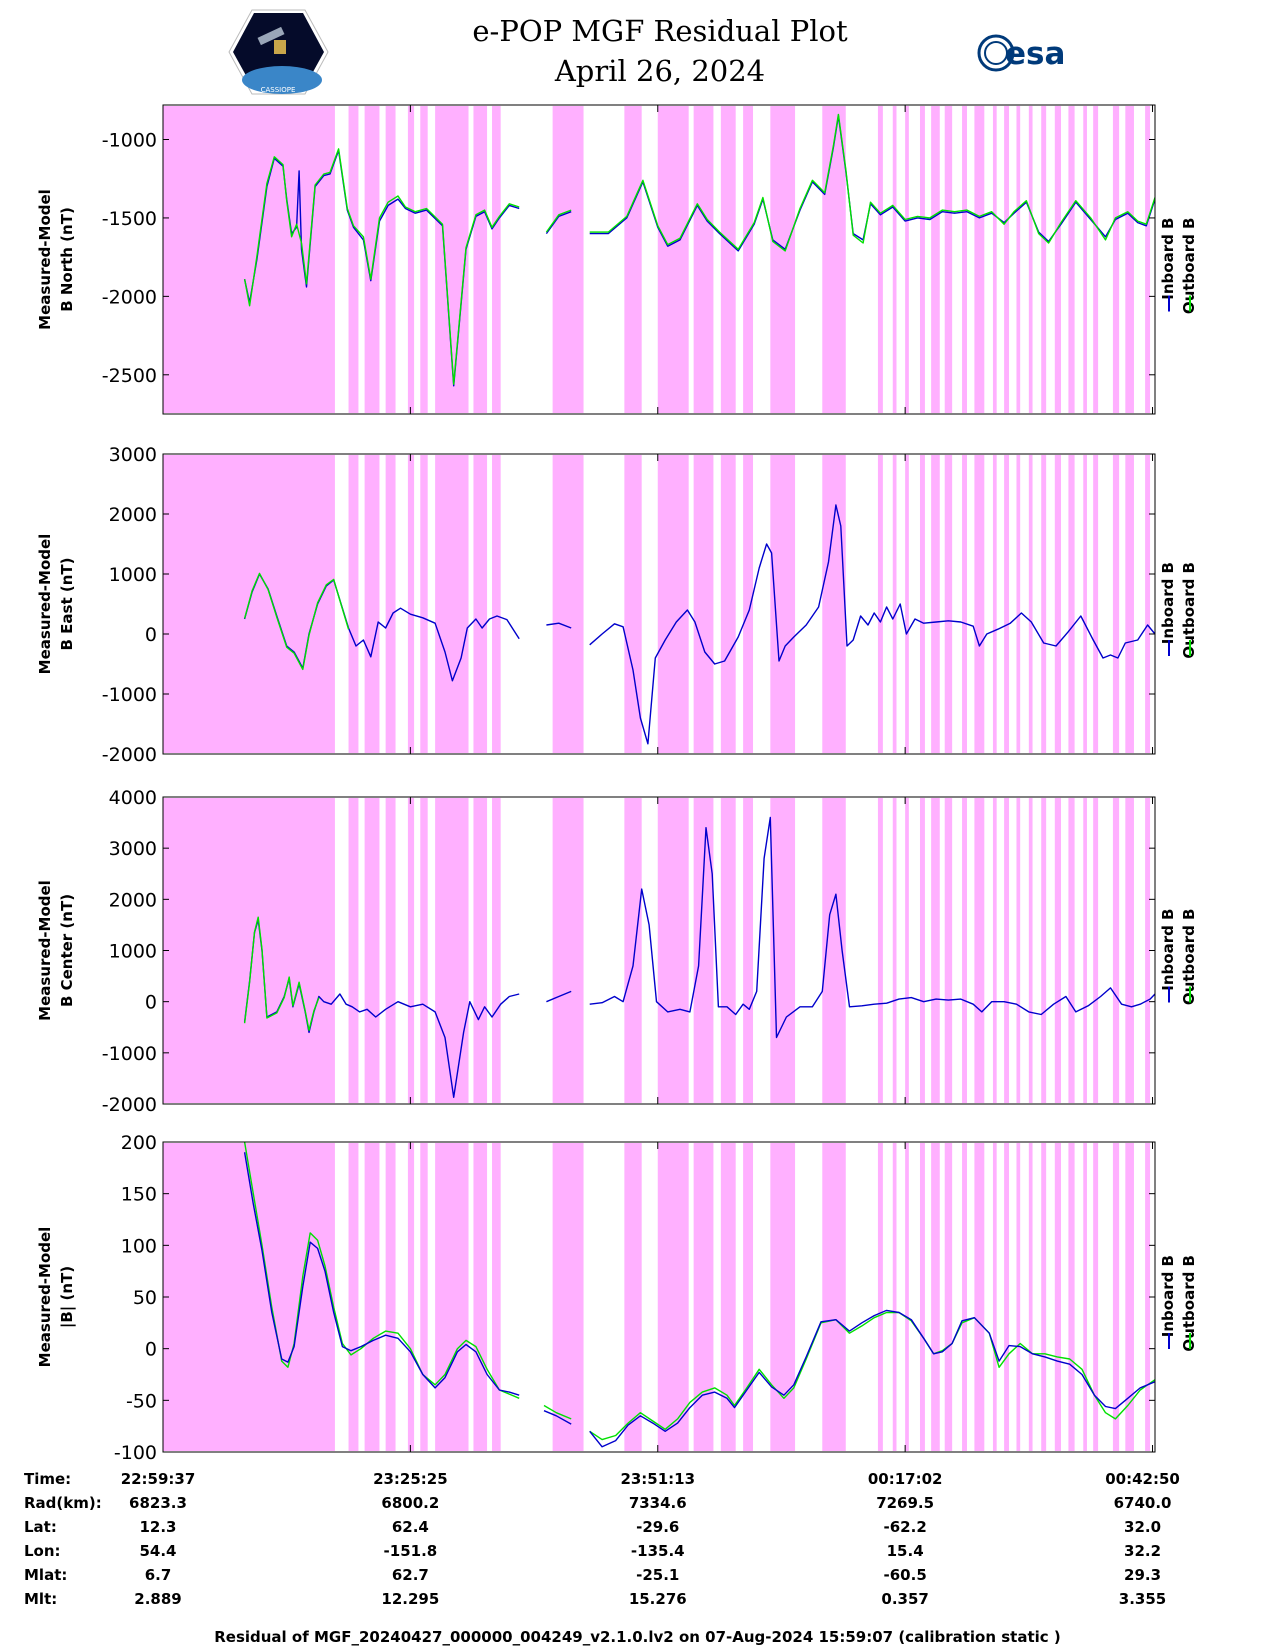 Image resolution: width=1275 pixels, height=1650 pixels. I want to click on orbit-value: -60.5, so click(905, 1575).